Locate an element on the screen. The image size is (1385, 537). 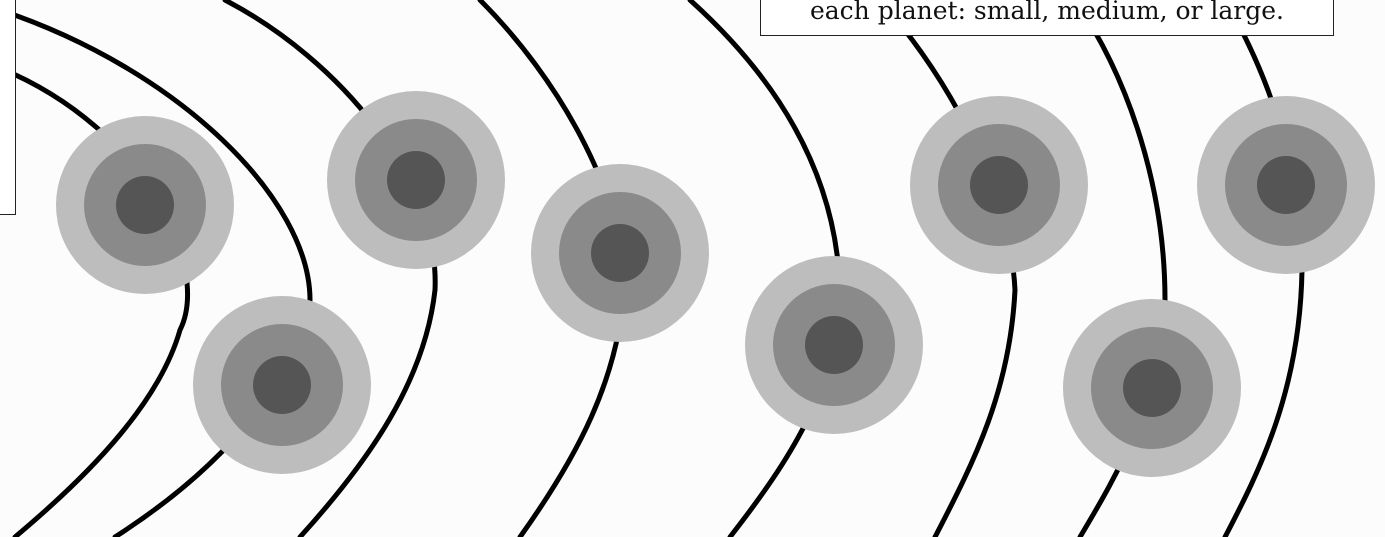
left-label-box is located at coordinates (8, 107).